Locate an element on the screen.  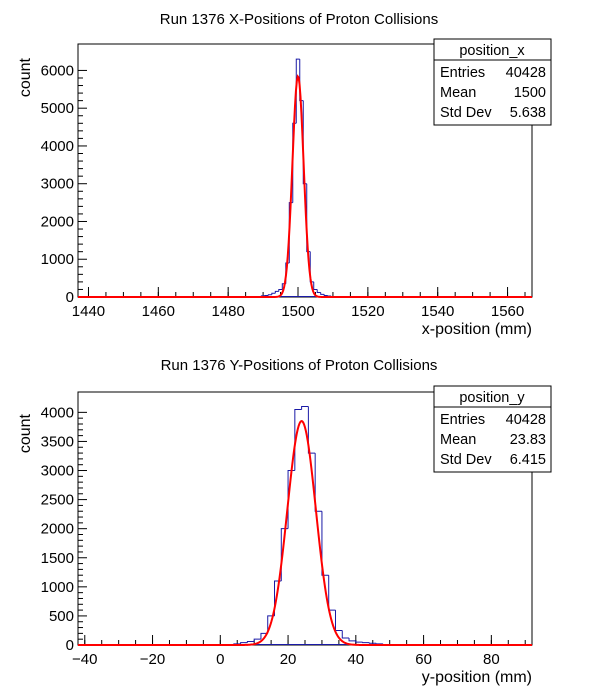
chart-x-ytick-label: 3000 is located at coordinates (57, 184).